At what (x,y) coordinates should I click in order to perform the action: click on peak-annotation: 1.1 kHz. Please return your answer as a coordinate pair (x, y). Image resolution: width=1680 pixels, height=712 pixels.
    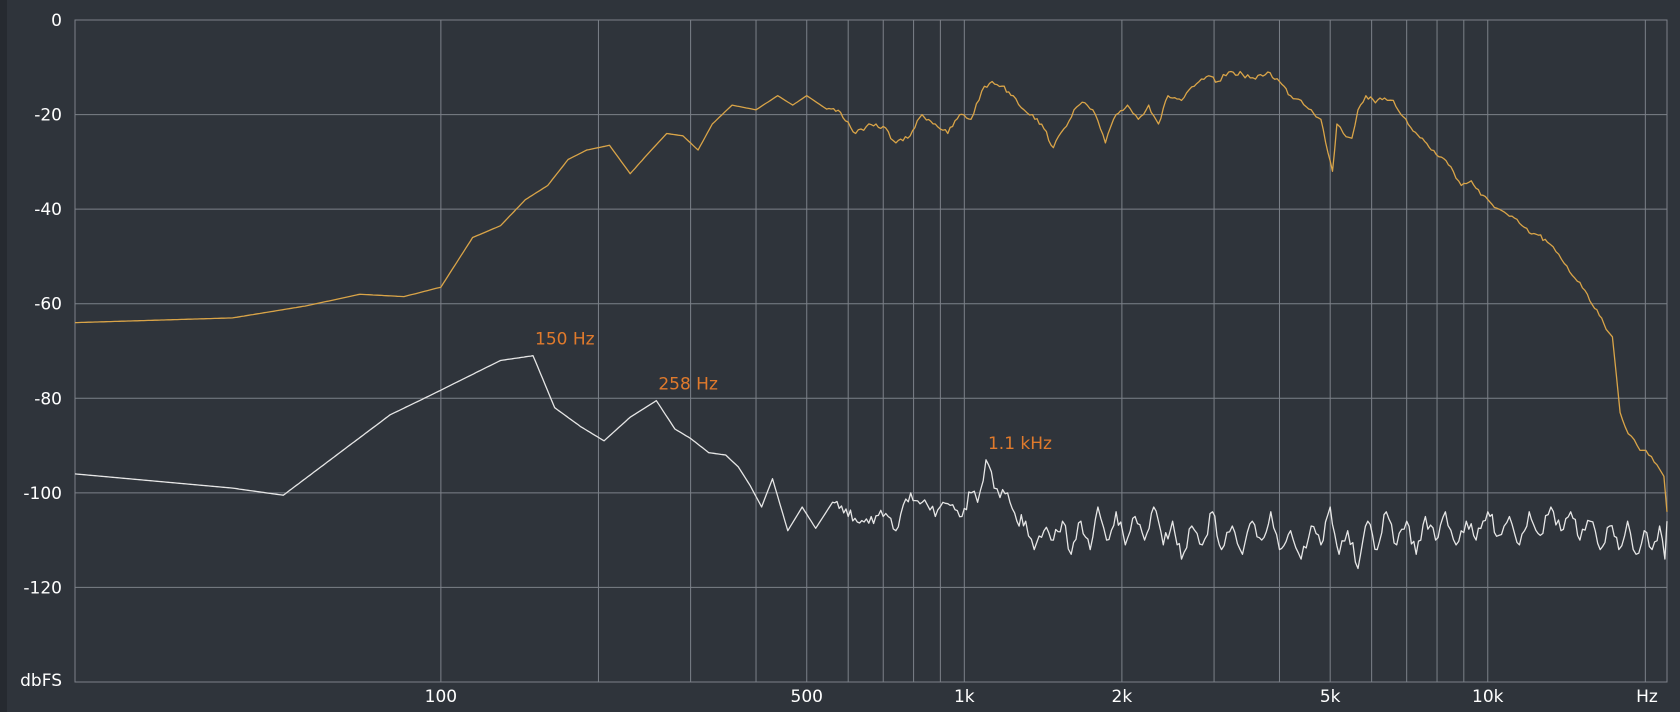
    Looking at the image, I should click on (1020, 444).